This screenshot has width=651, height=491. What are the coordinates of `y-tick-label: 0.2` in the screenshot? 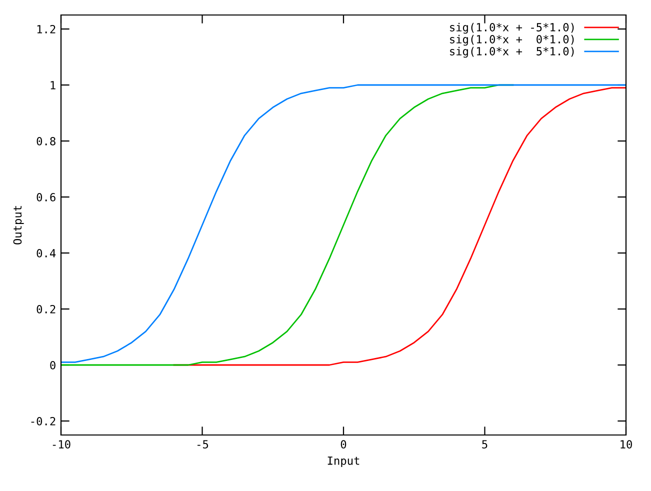 It's located at (46, 309).